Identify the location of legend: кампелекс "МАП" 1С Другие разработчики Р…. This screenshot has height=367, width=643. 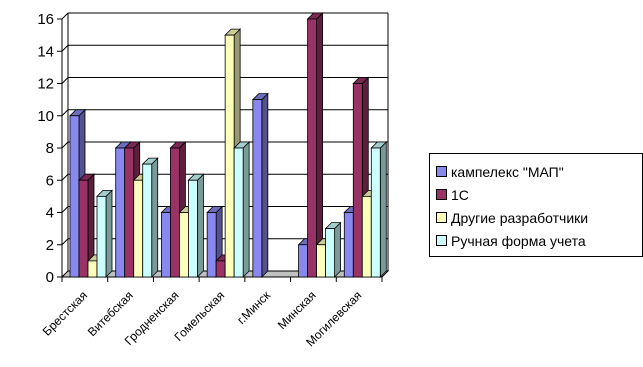
(536, 205).